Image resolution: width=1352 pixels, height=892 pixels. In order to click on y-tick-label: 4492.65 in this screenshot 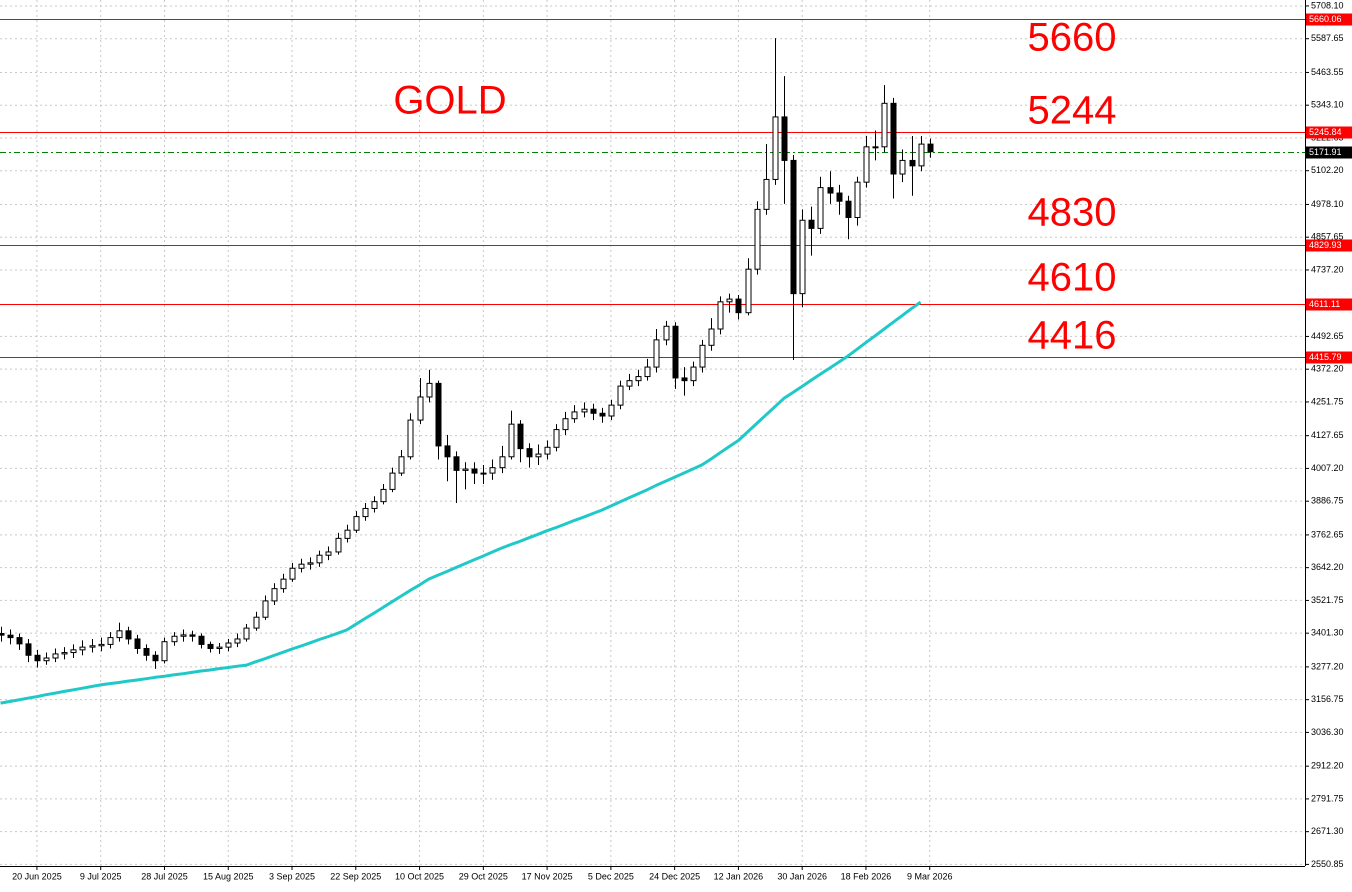, I will do `click(1327, 336)`.